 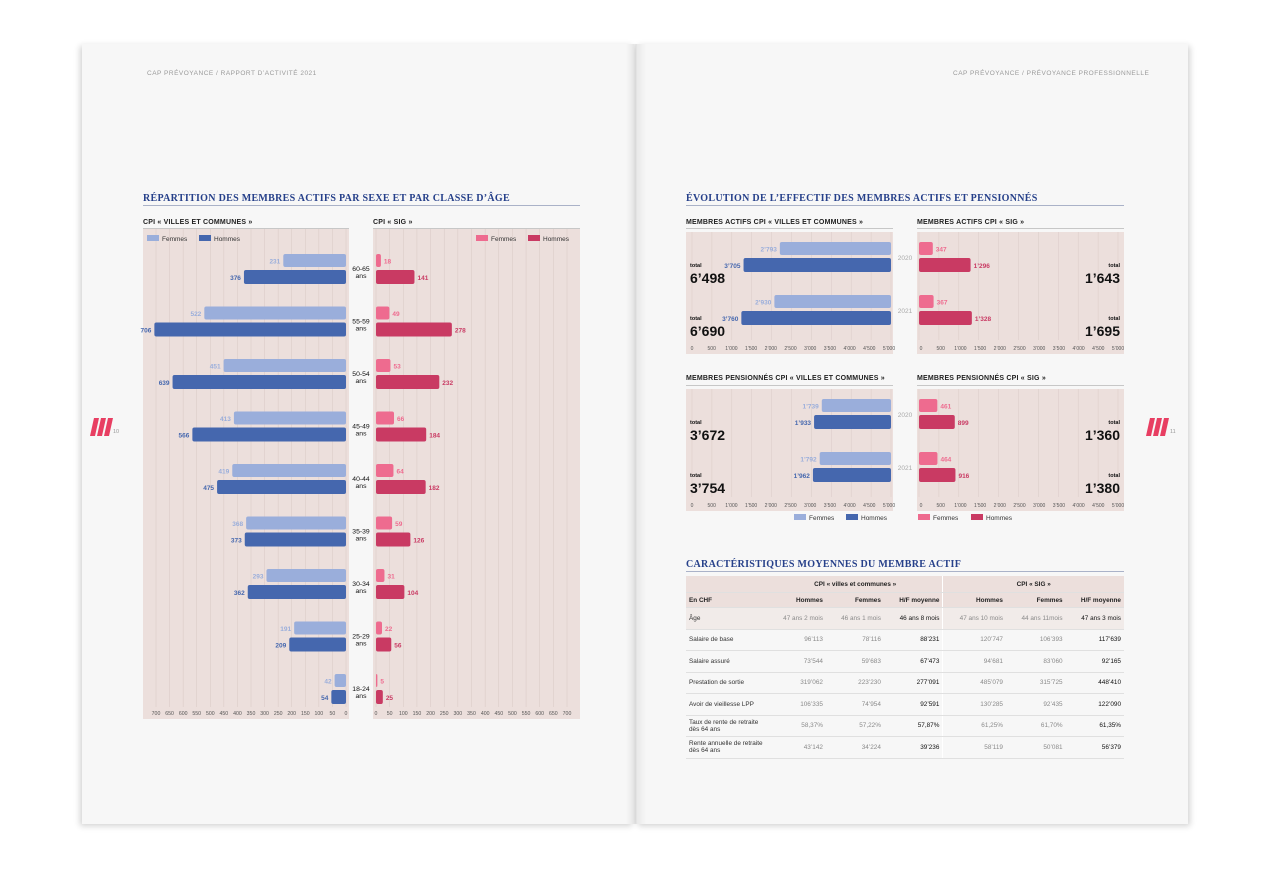 I want to click on tick-label: 100, so click(x=403, y=714).